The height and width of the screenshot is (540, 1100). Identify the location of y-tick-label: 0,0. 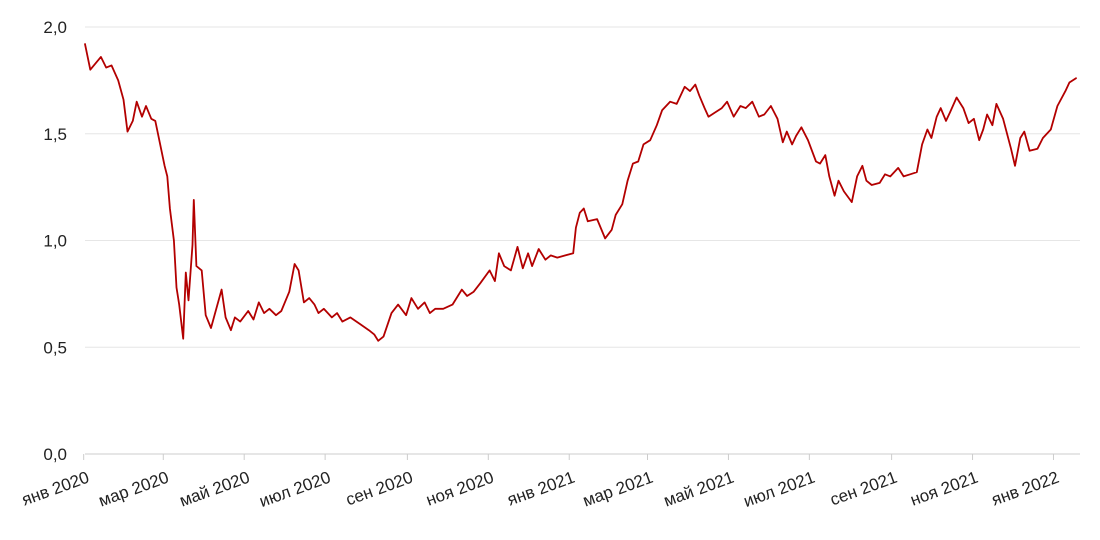
(55, 454).